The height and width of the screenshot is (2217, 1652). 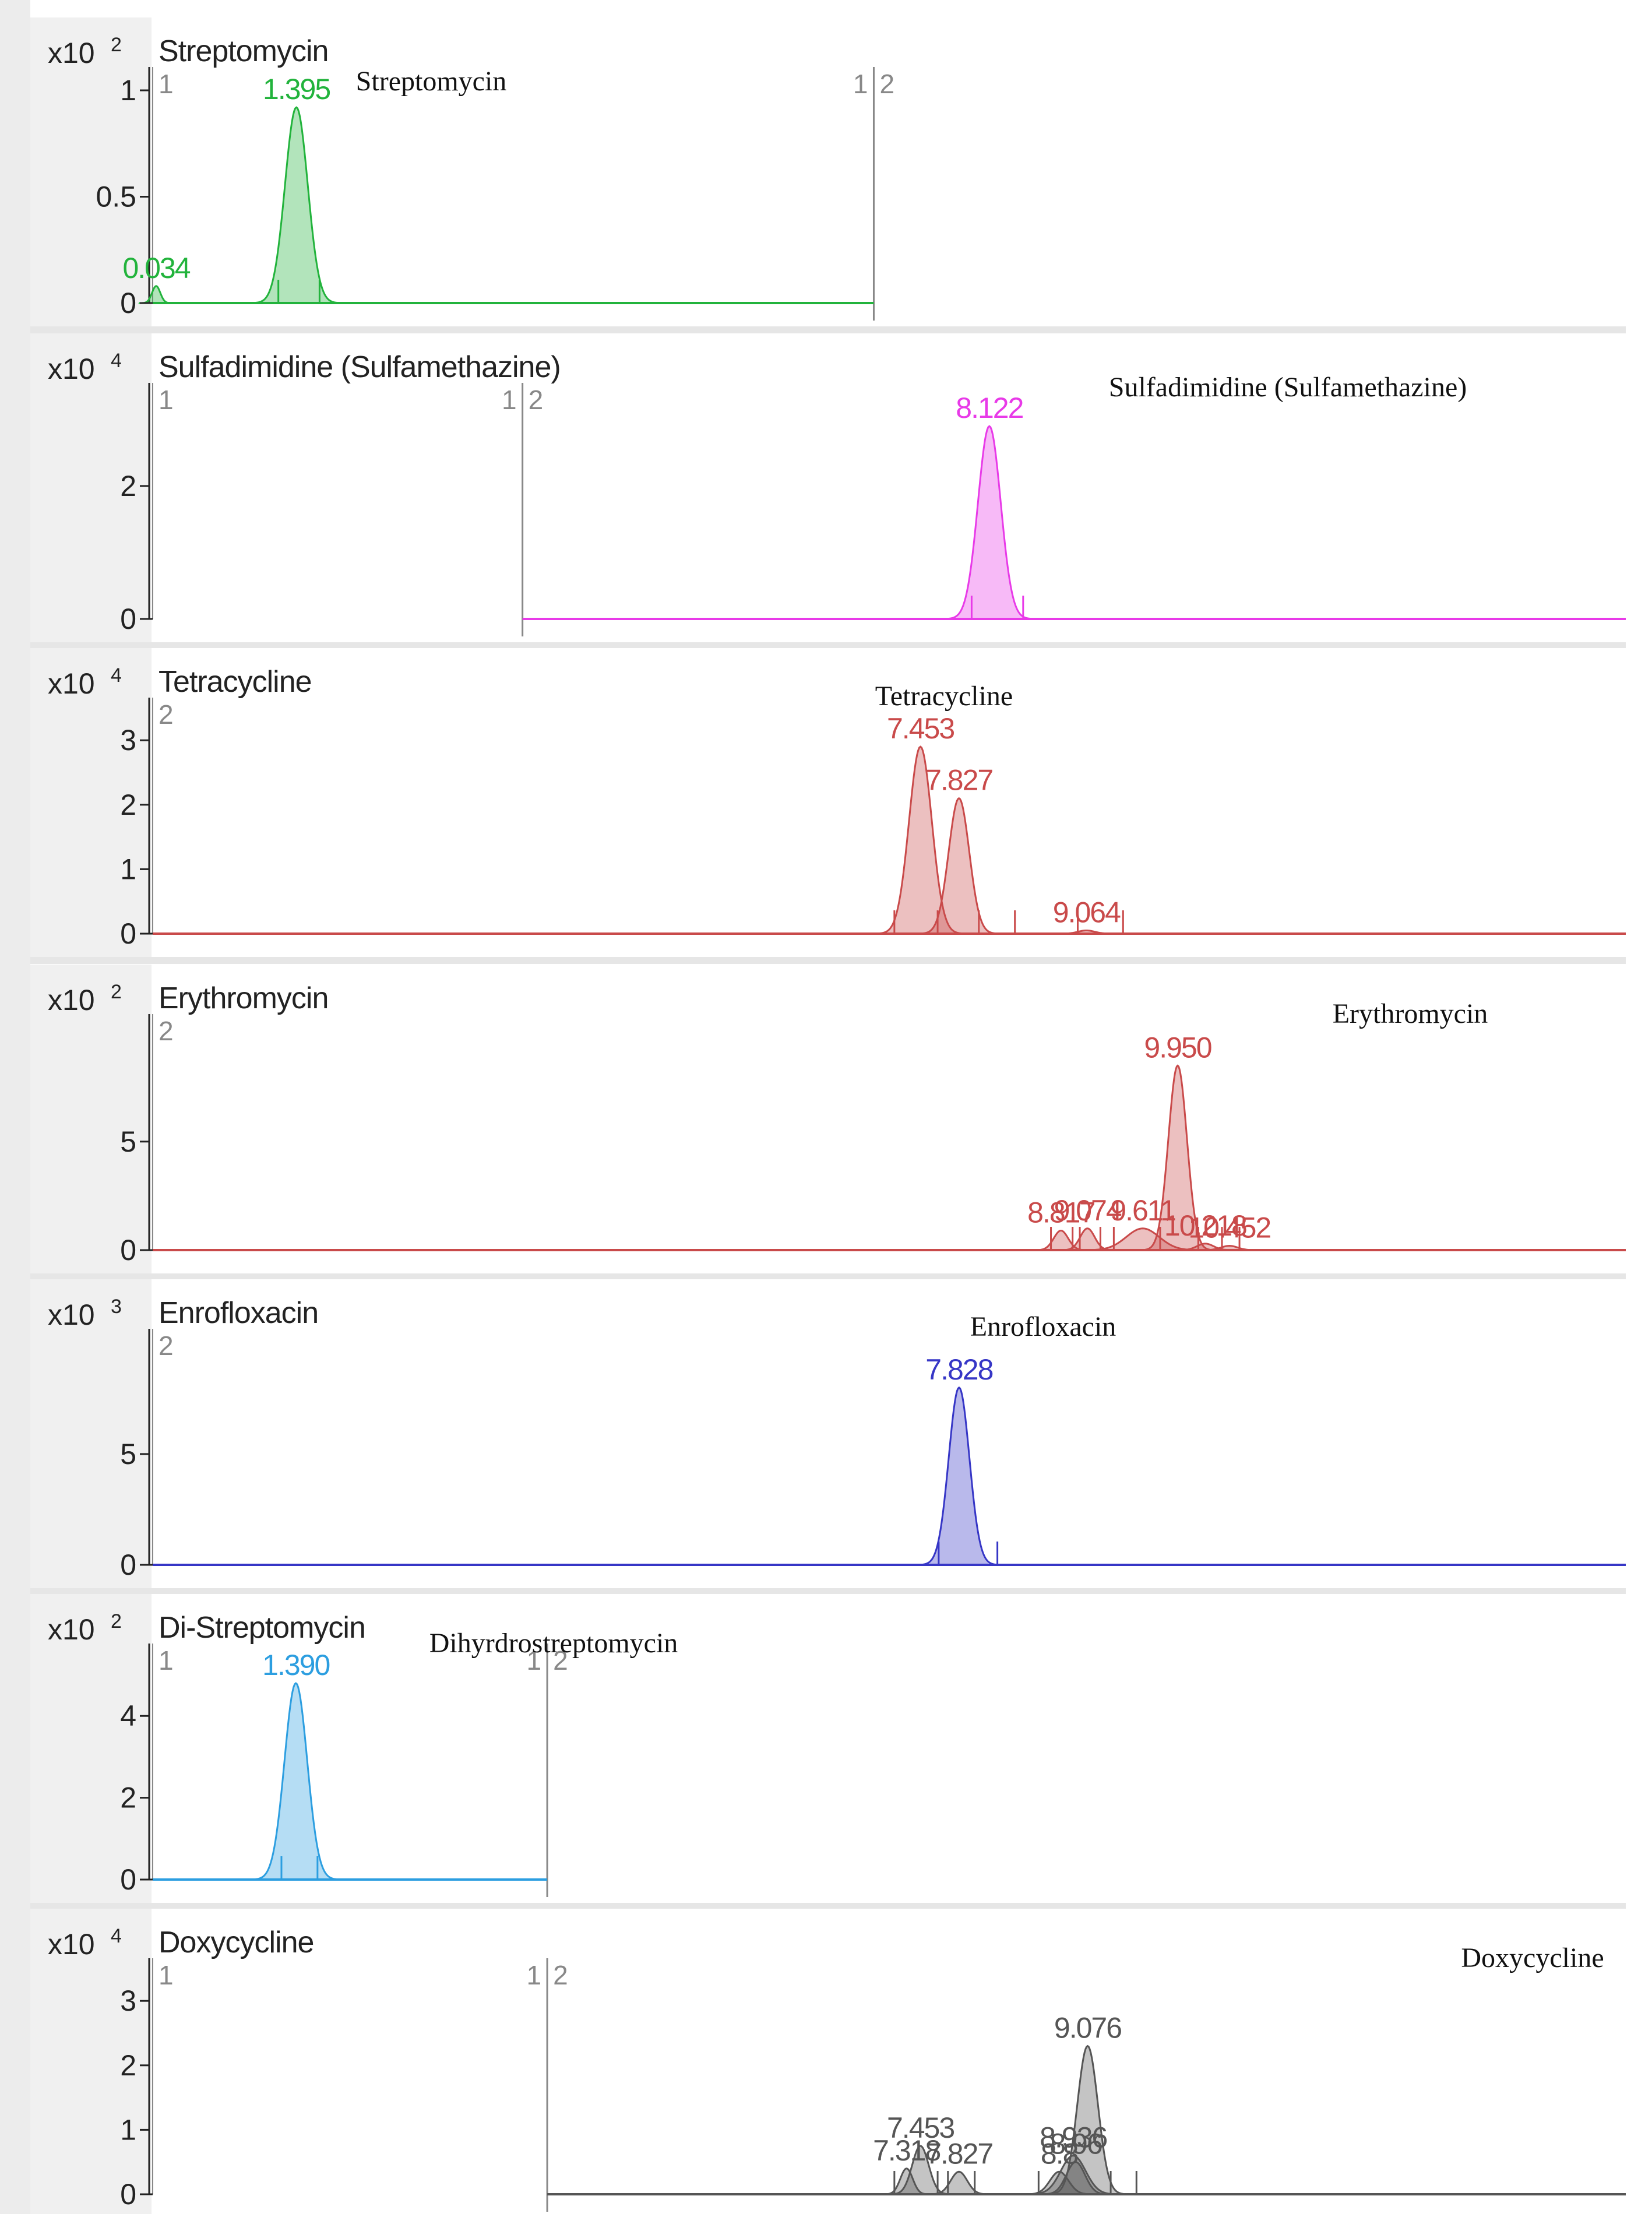 What do you see at coordinates (1087, 912) in the screenshot?
I see `peak-rt-label: 9.064` at bounding box center [1087, 912].